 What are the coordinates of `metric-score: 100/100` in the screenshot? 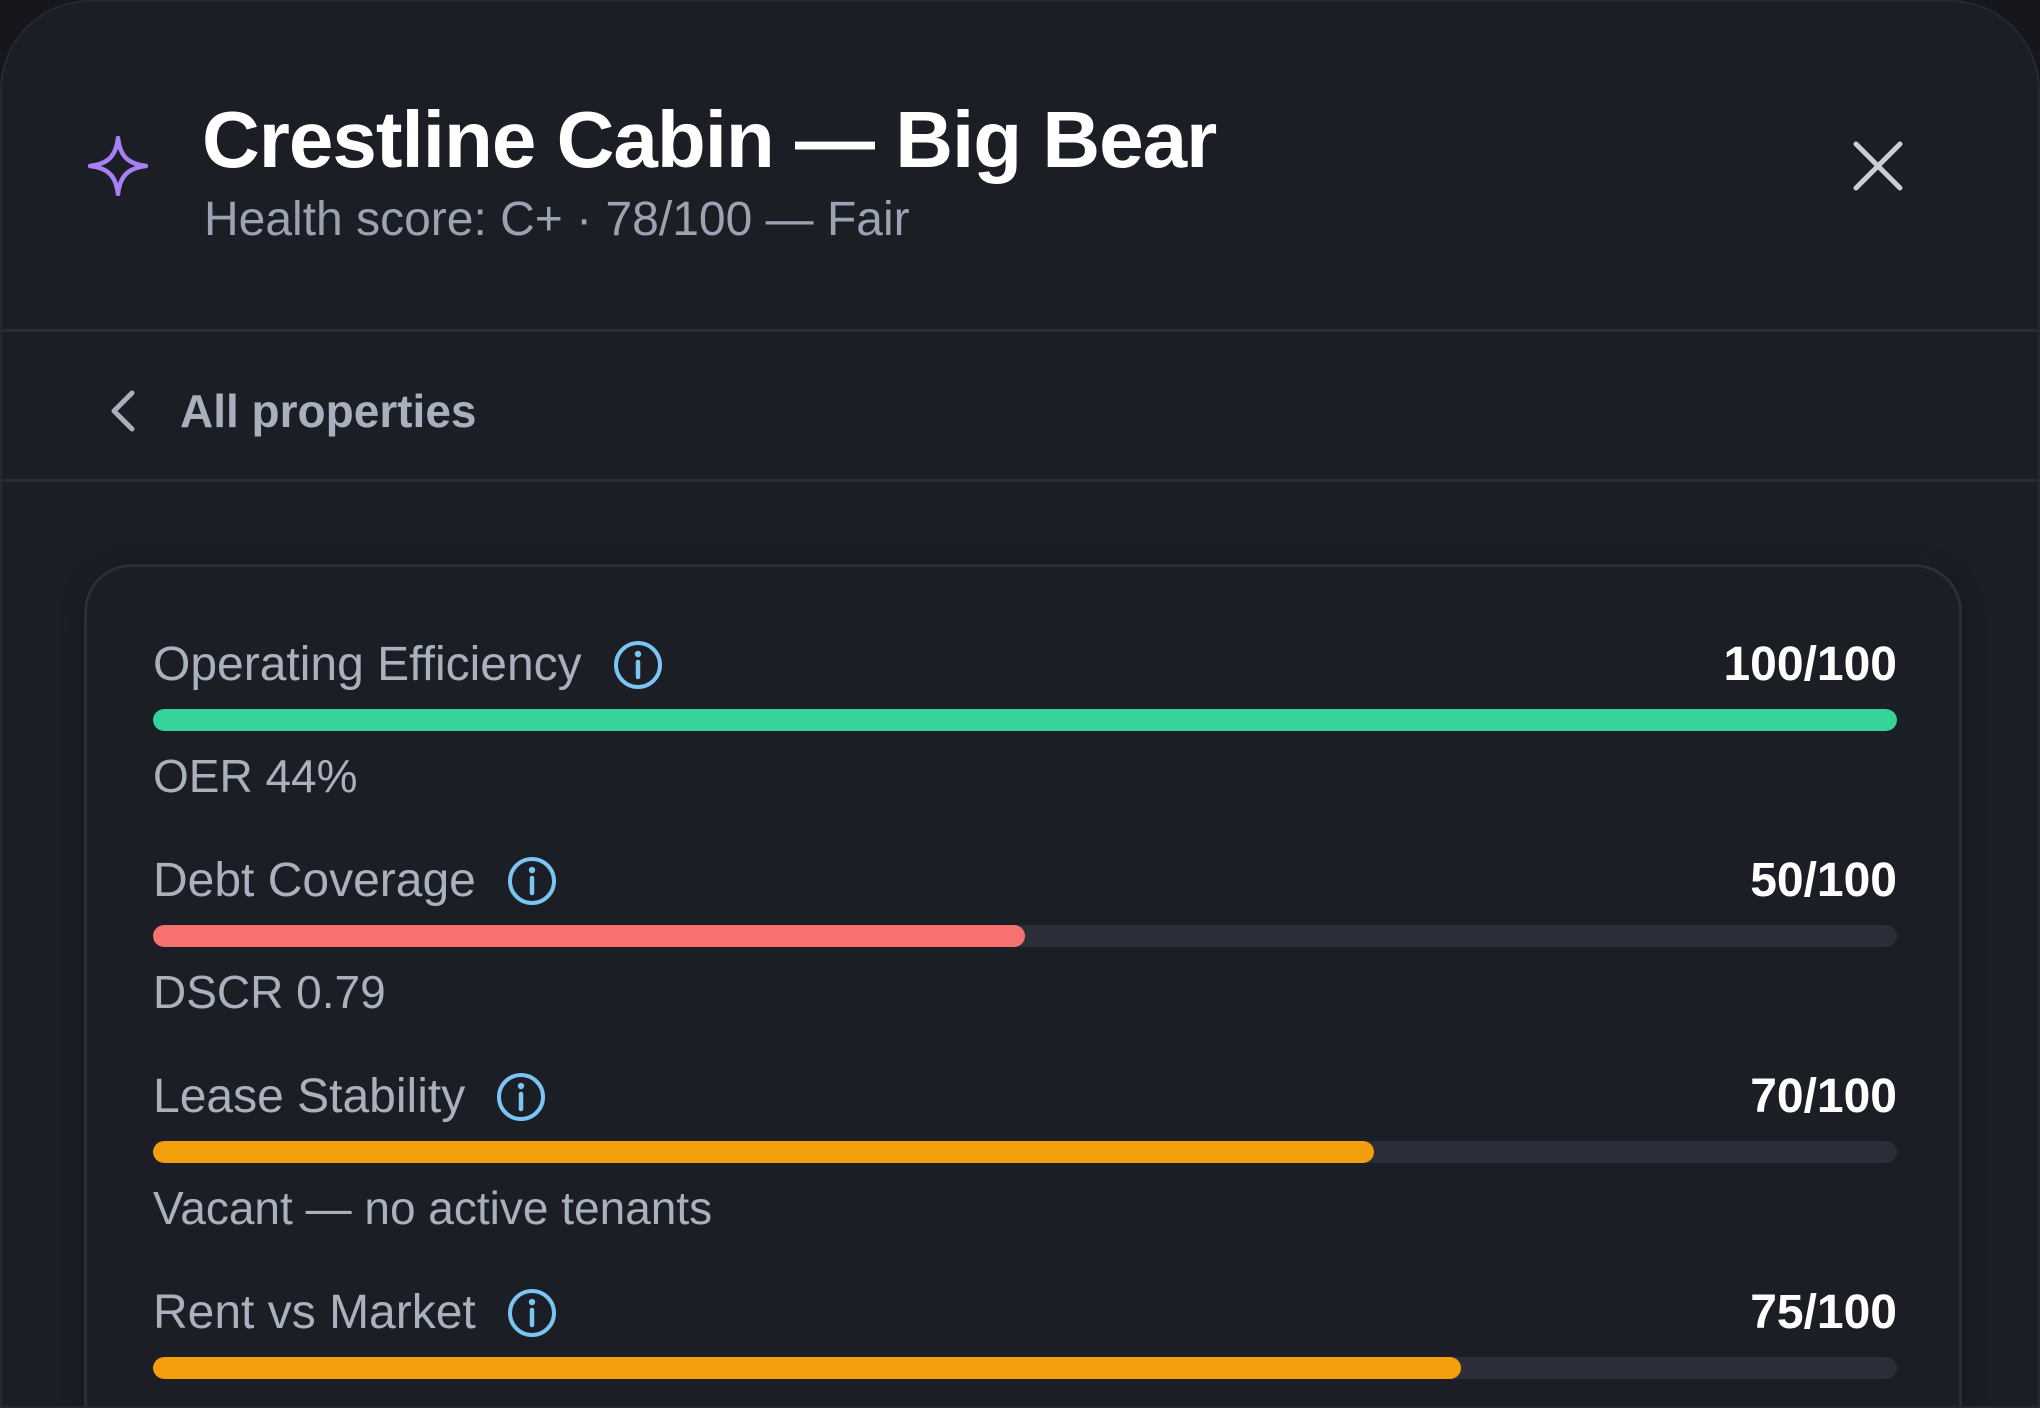 It's located at (1810, 664).